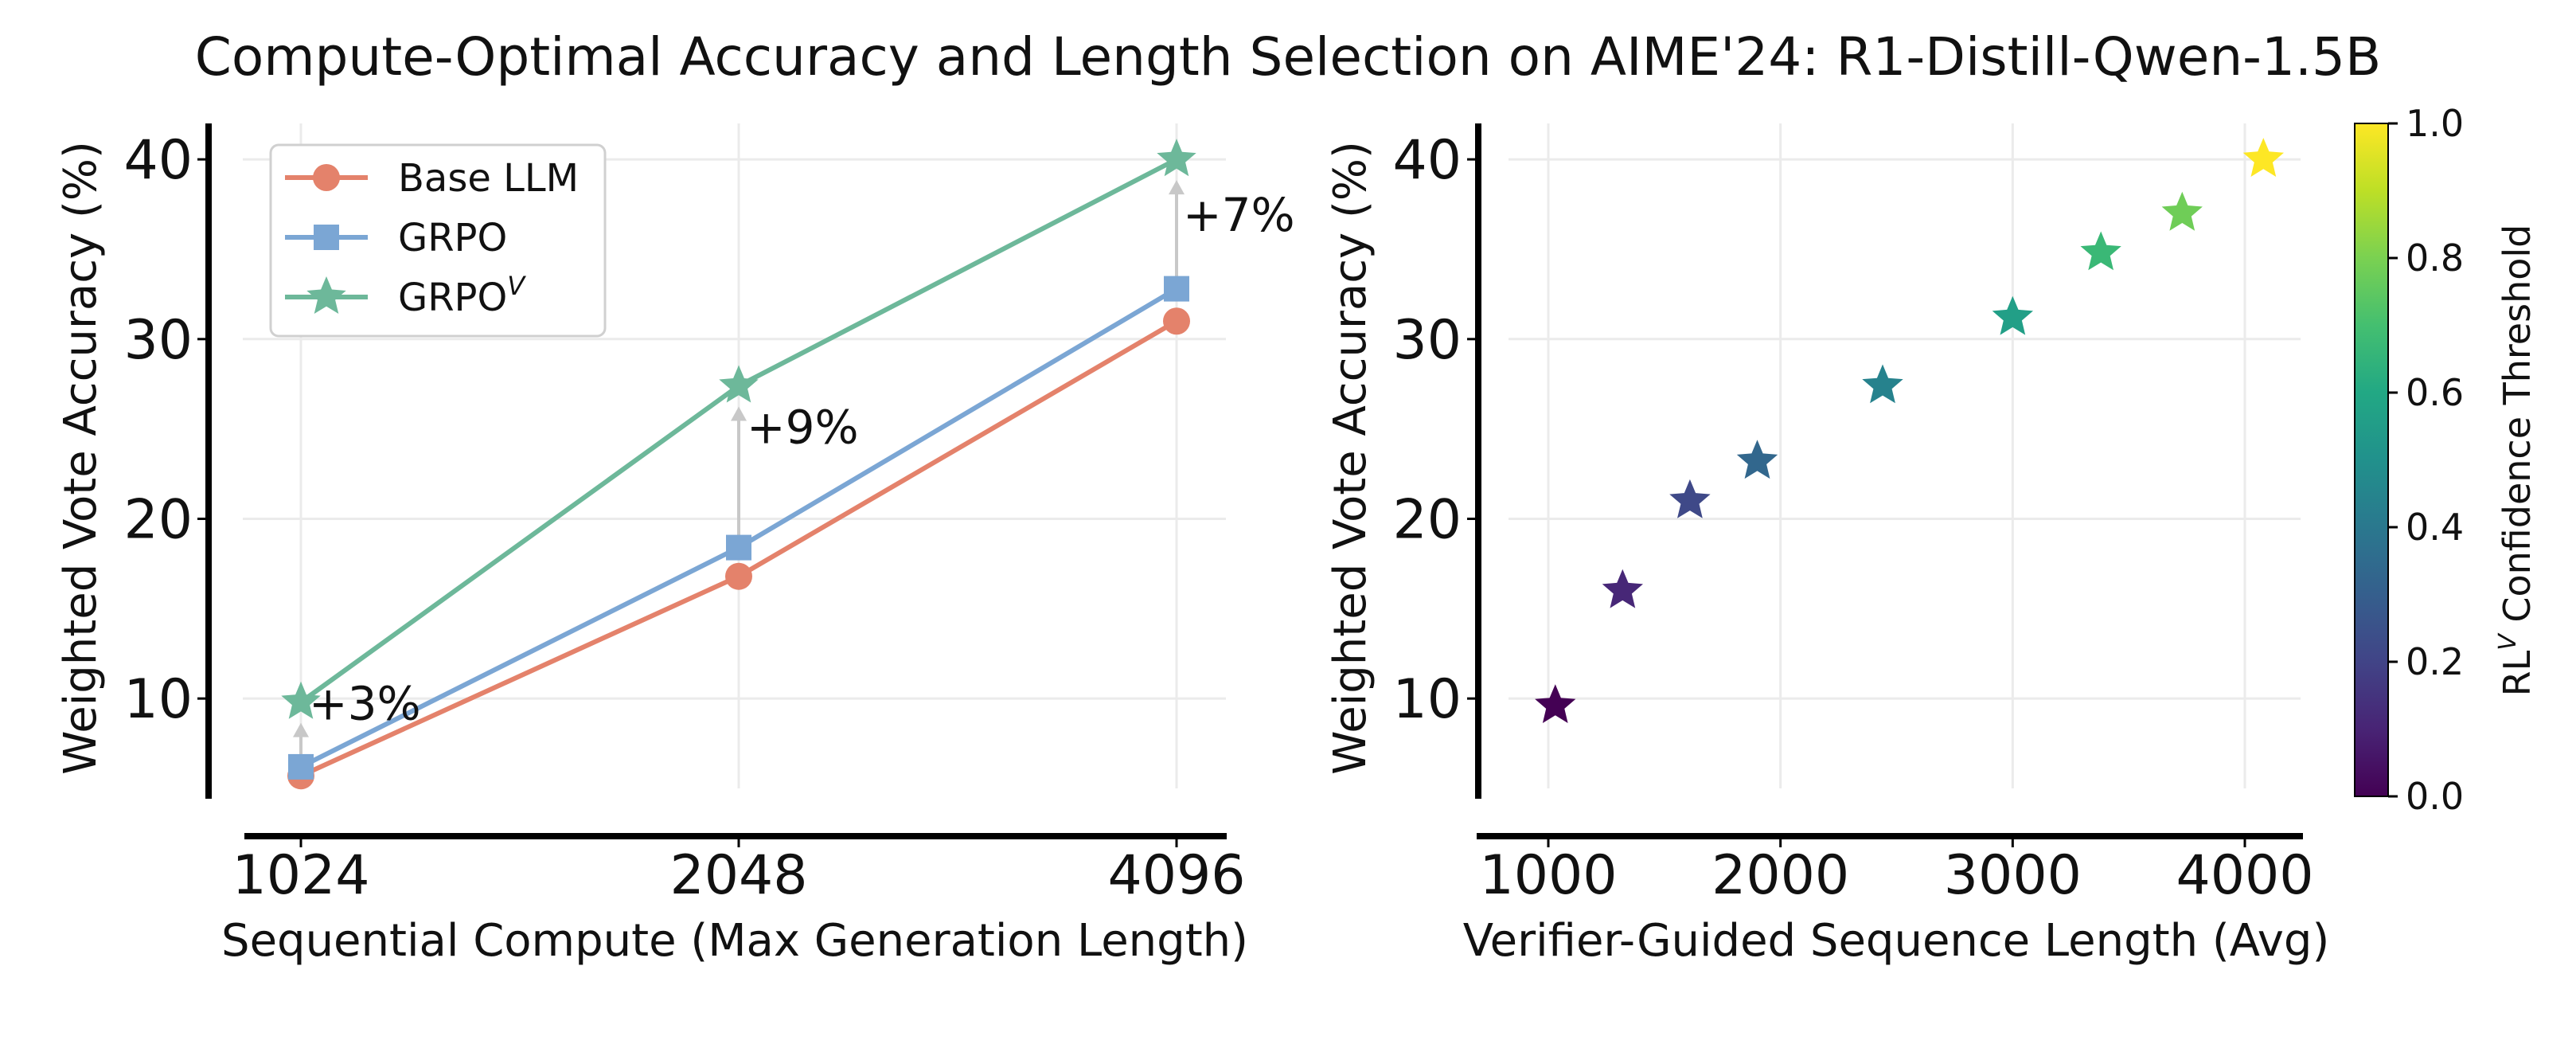 This screenshot has height=1048, width=2576. I want to click on colorbar-label: RLV Confidence Threshold, so click(2516, 461).